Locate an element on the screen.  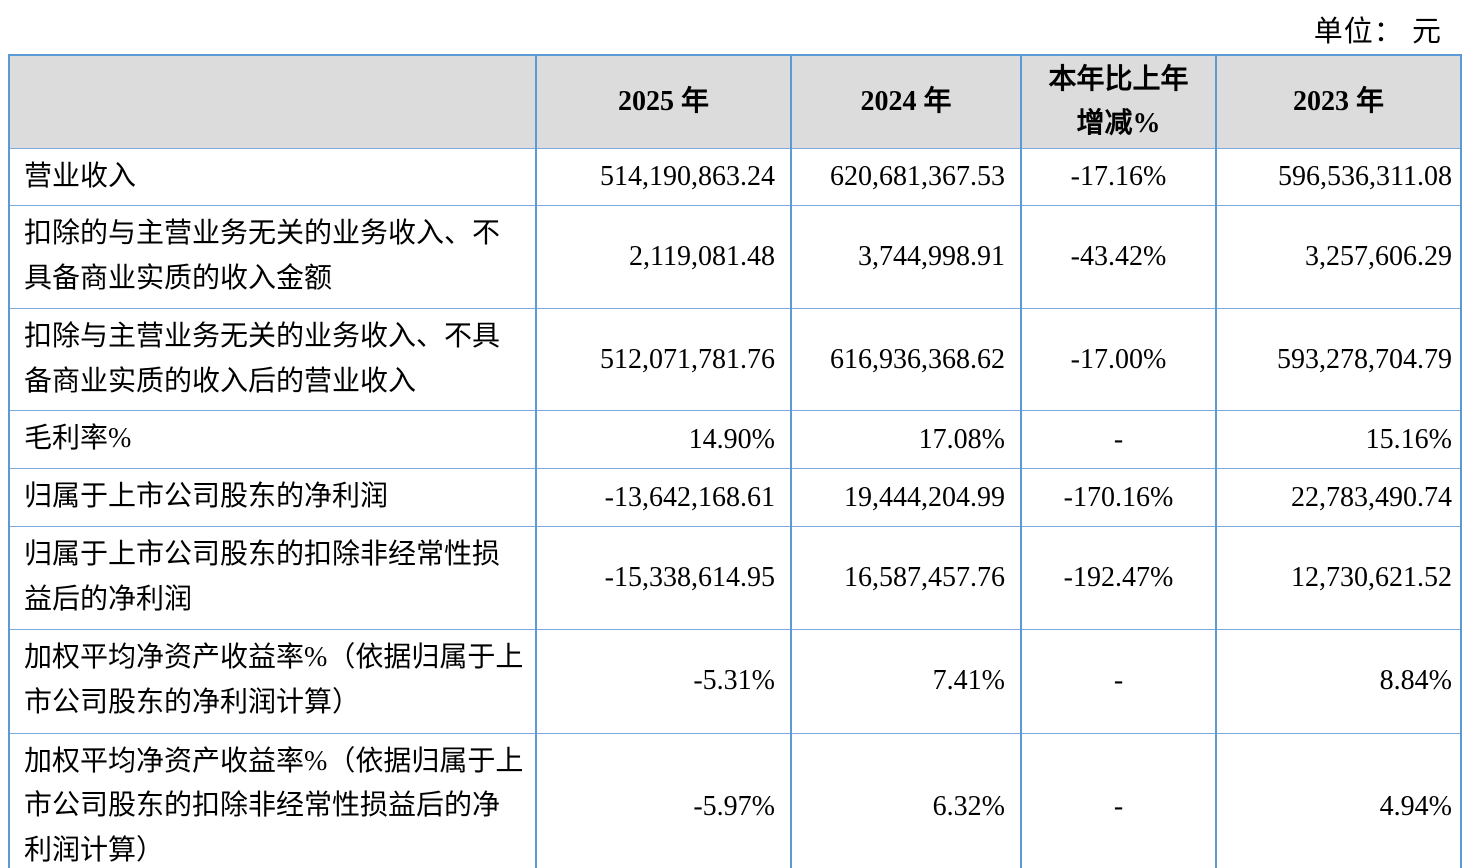
value-2023: 22,783,490.74 is located at coordinates (1338, 498).